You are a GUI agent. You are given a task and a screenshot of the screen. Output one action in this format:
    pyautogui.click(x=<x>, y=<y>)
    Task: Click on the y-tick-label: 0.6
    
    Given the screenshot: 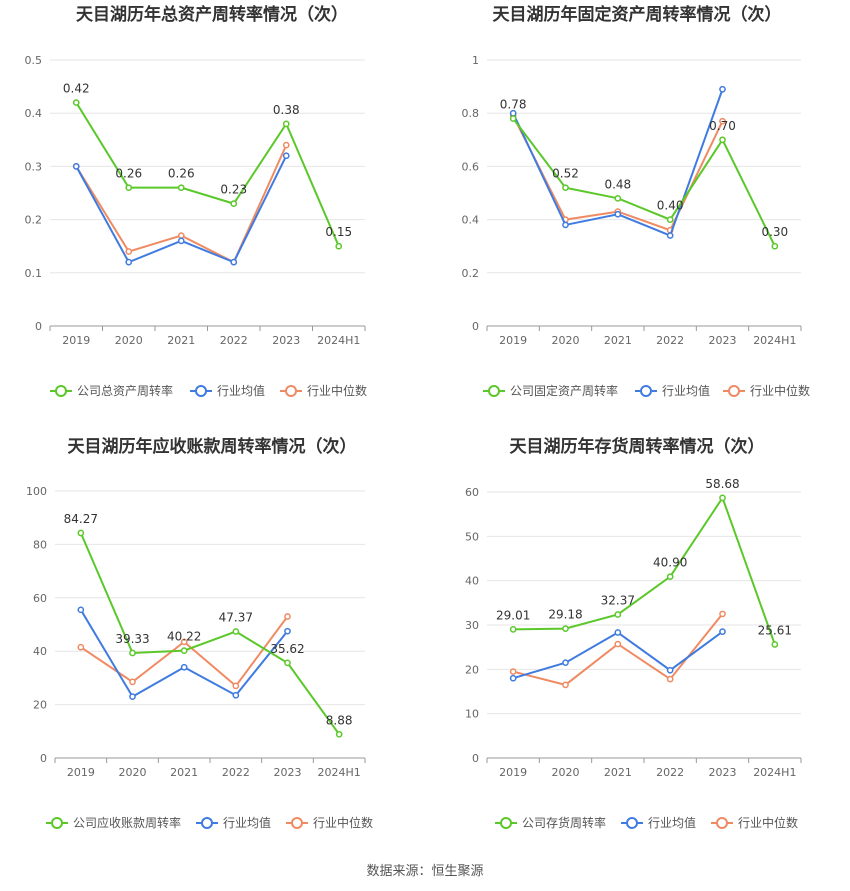 What is the action you would take?
    pyautogui.click(x=471, y=166)
    